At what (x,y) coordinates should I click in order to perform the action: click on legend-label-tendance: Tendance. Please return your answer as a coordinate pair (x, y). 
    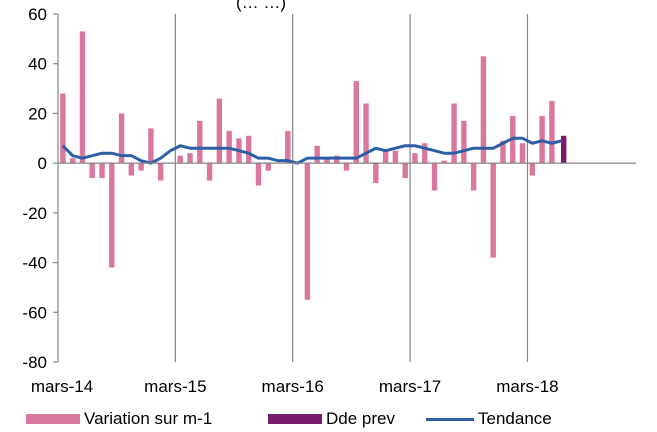
    Looking at the image, I should click on (515, 418).